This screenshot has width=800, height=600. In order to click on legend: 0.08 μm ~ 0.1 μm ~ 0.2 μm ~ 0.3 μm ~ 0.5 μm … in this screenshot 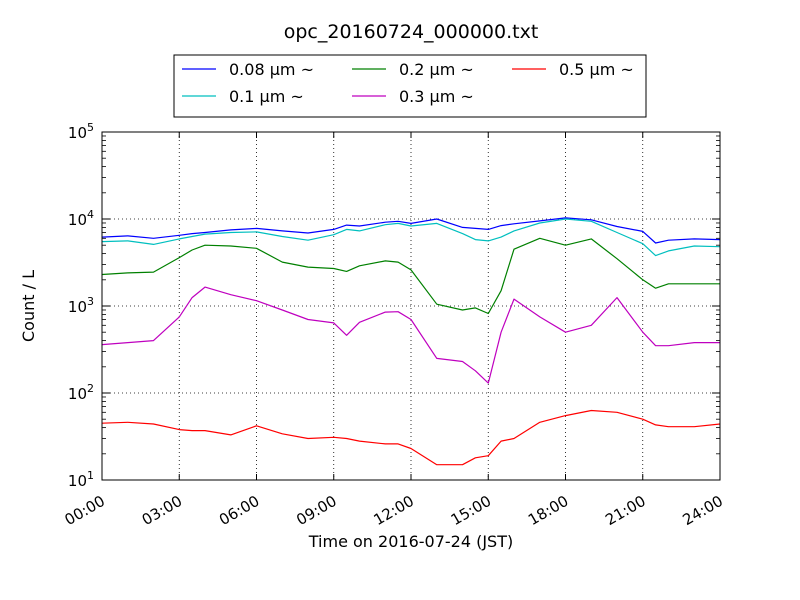, I will do `click(410, 86)`.